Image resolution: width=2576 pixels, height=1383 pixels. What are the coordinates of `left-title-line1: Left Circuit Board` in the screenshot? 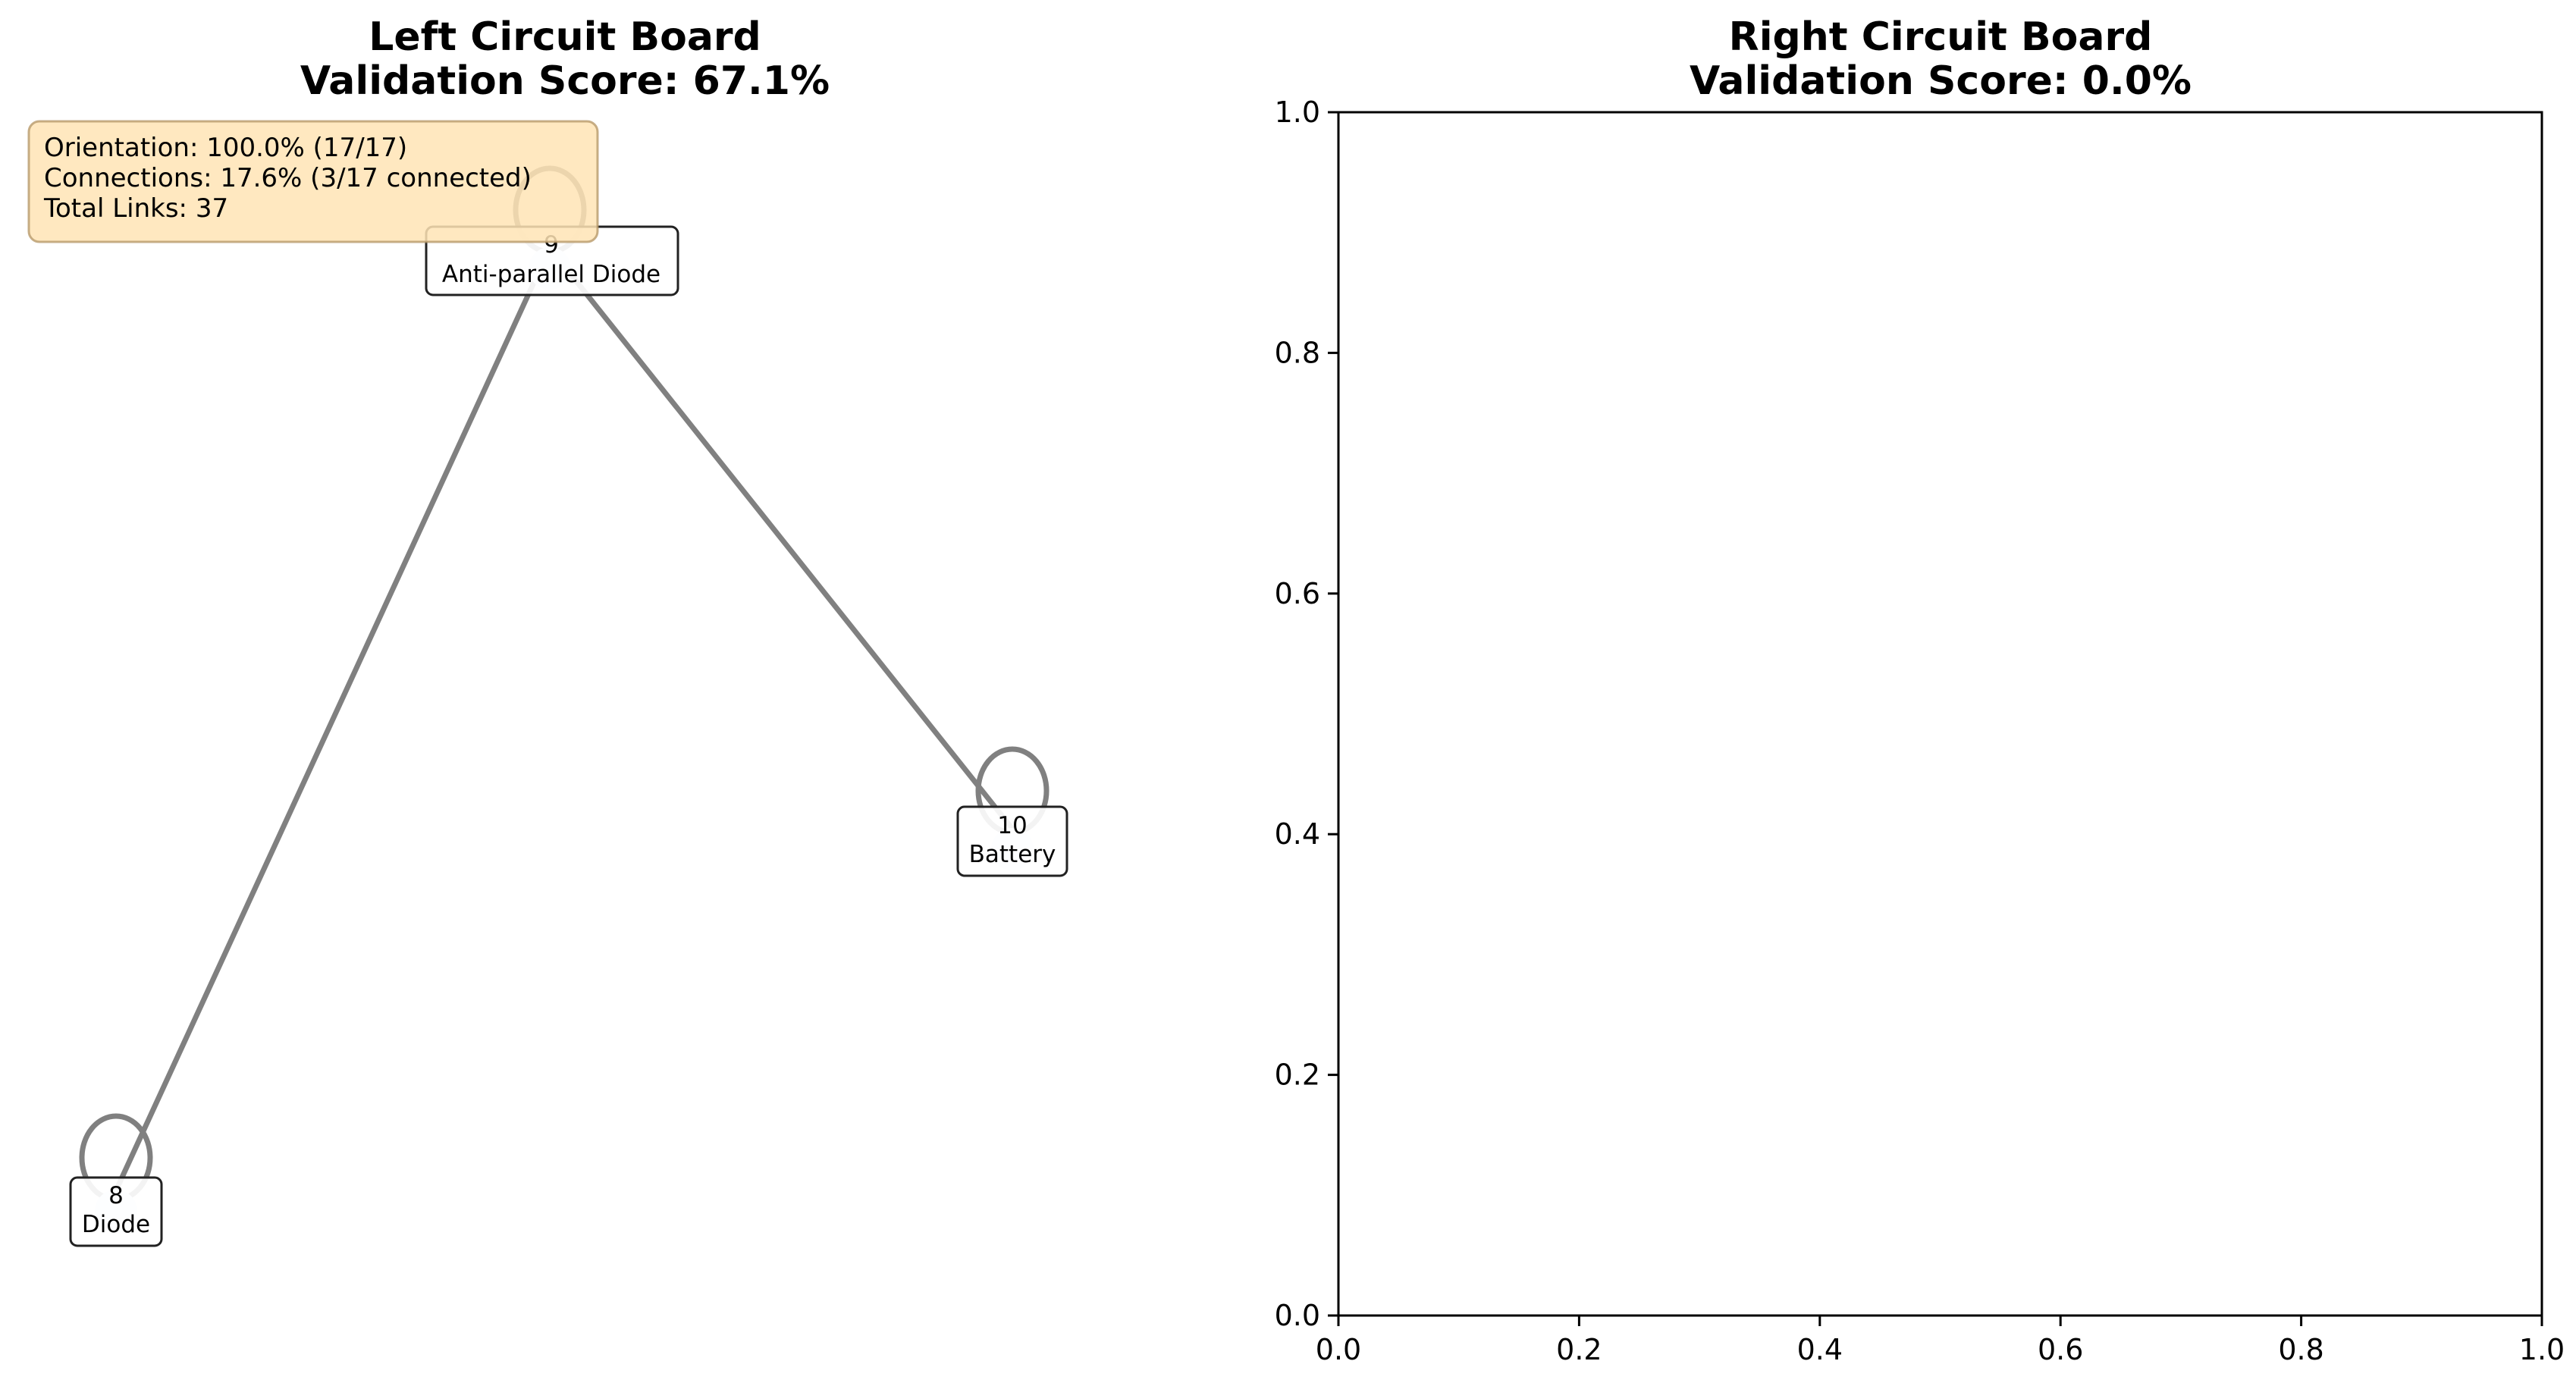 It's located at (565, 37).